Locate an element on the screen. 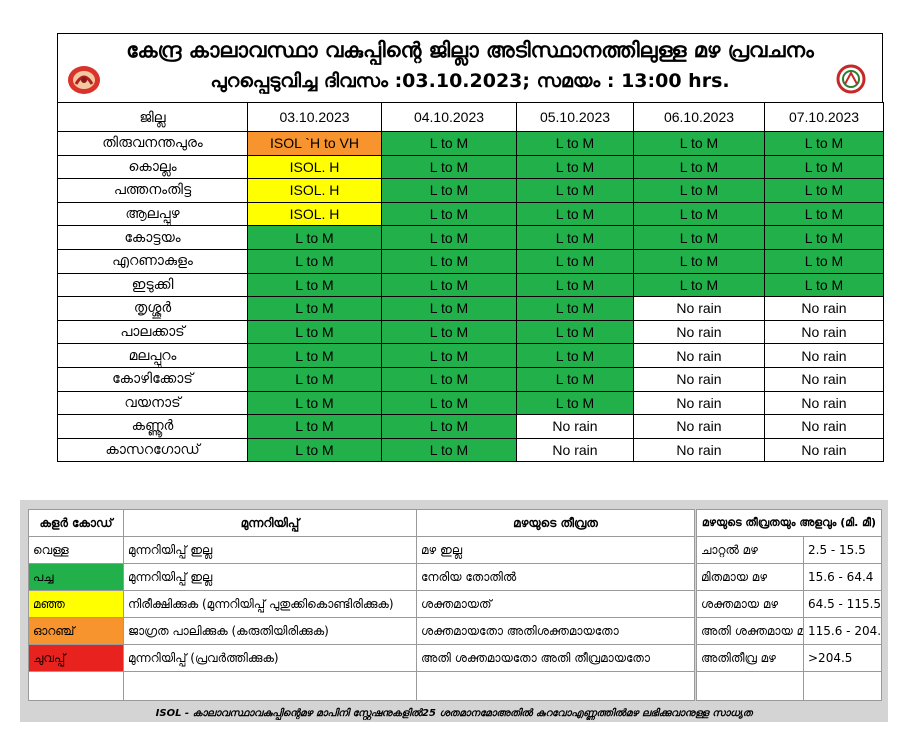  date-column-header: 06.10.2023 is located at coordinates (699, 117).